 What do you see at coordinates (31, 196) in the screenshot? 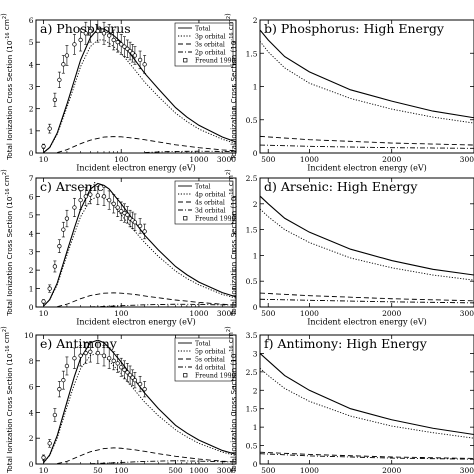
I see `y-tick-label: 6` at bounding box center [31, 196].